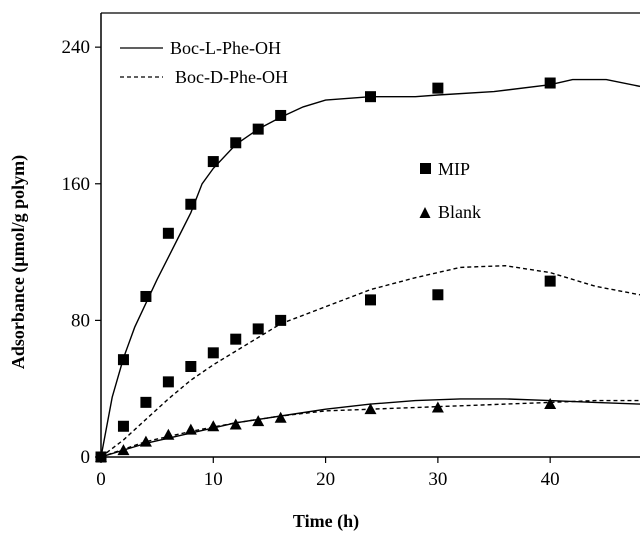 Image resolution: width=640 pixels, height=537 pixels. Describe the element at coordinates (326, 521) in the screenshot. I see `x-axis-title: Time (h)` at that location.